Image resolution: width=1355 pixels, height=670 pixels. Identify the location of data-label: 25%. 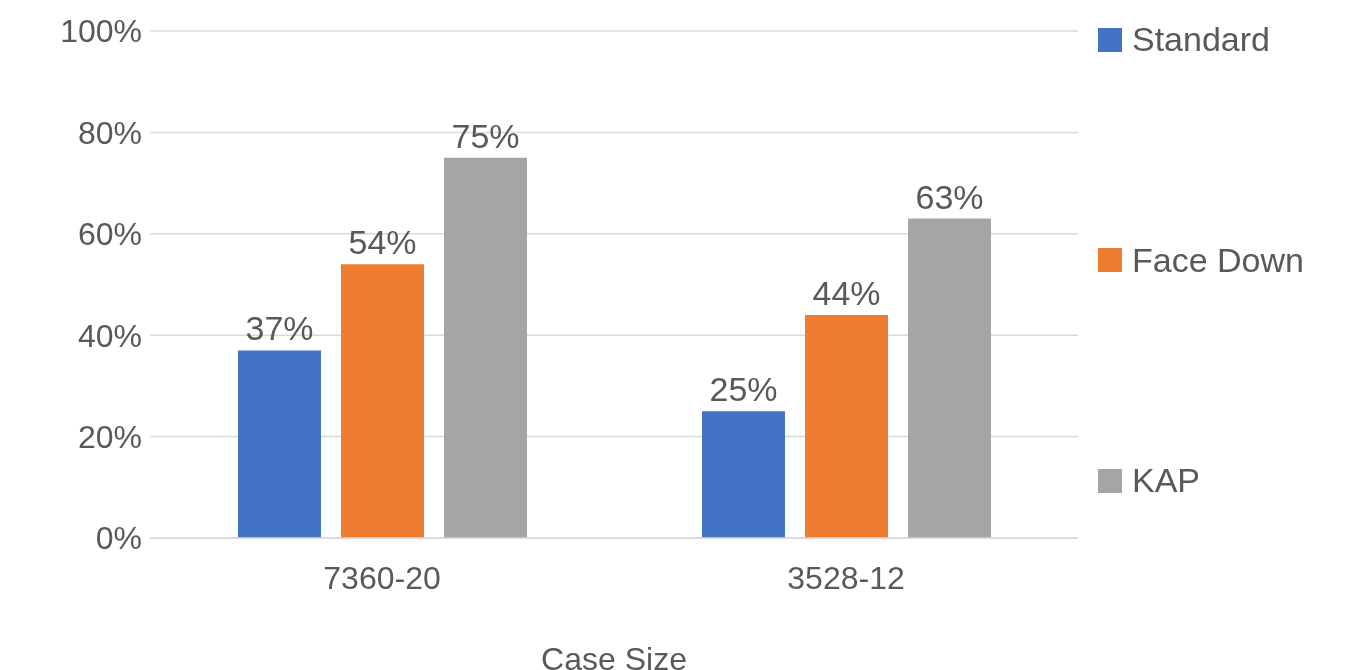
(743, 389).